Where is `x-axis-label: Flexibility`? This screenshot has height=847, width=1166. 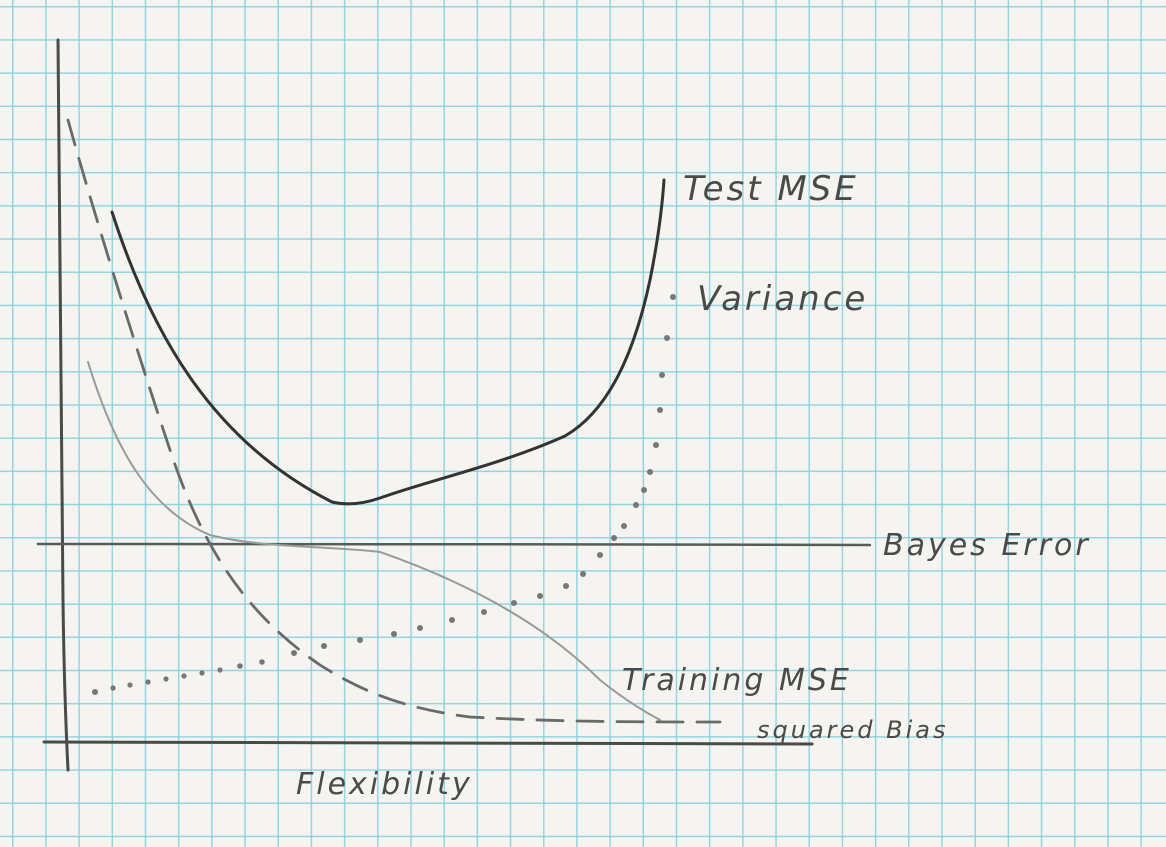
x-axis-label: Flexibility is located at coordinates (384, 784).